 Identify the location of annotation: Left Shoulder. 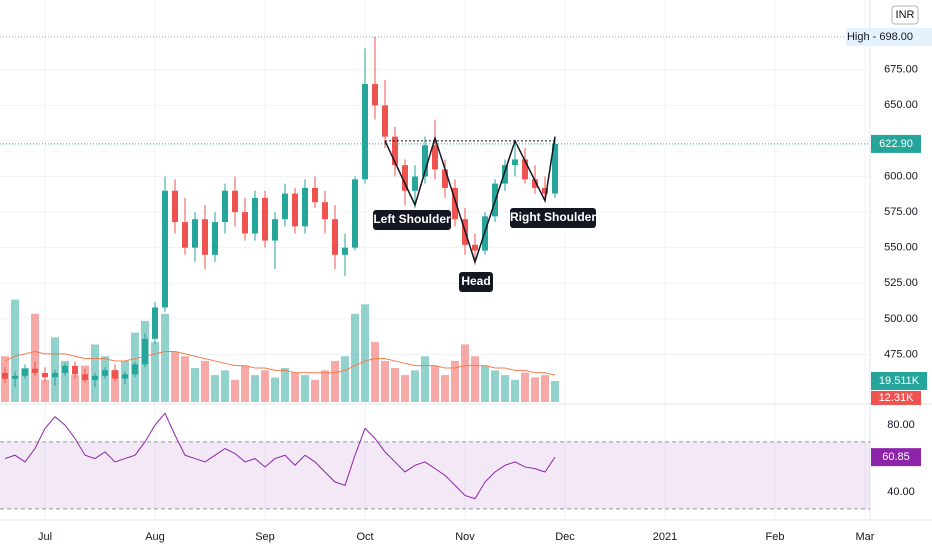
(412, 219).